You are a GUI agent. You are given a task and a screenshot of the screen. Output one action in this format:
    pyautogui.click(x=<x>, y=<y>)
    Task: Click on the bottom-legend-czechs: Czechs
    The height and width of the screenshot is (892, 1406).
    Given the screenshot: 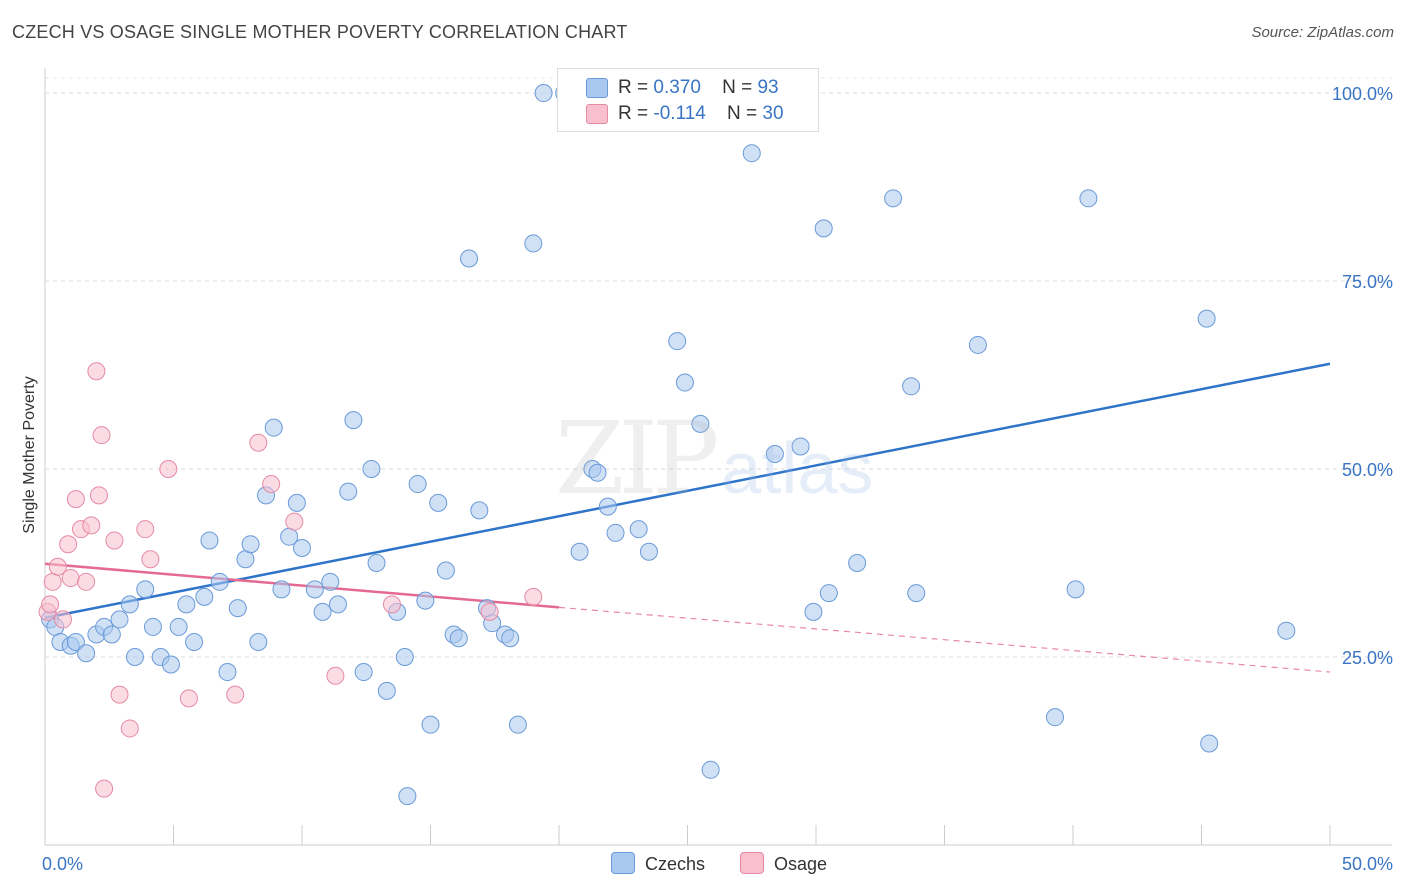 What is the action you would take?
    pyautogui.click(x=658, y=863)
    